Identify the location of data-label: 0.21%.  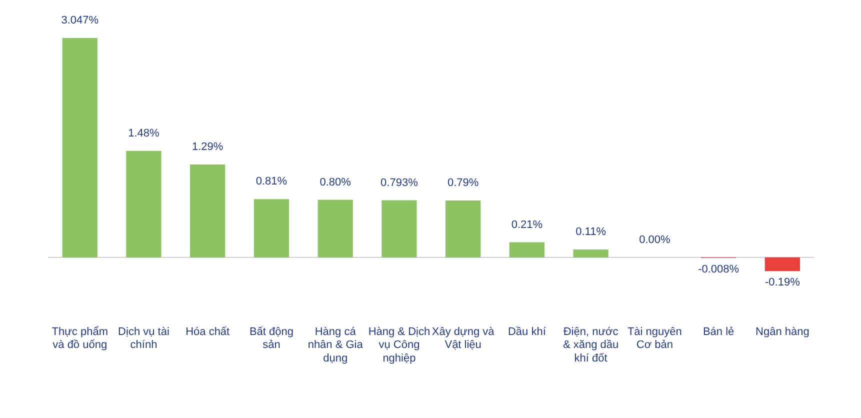
(527, 224).